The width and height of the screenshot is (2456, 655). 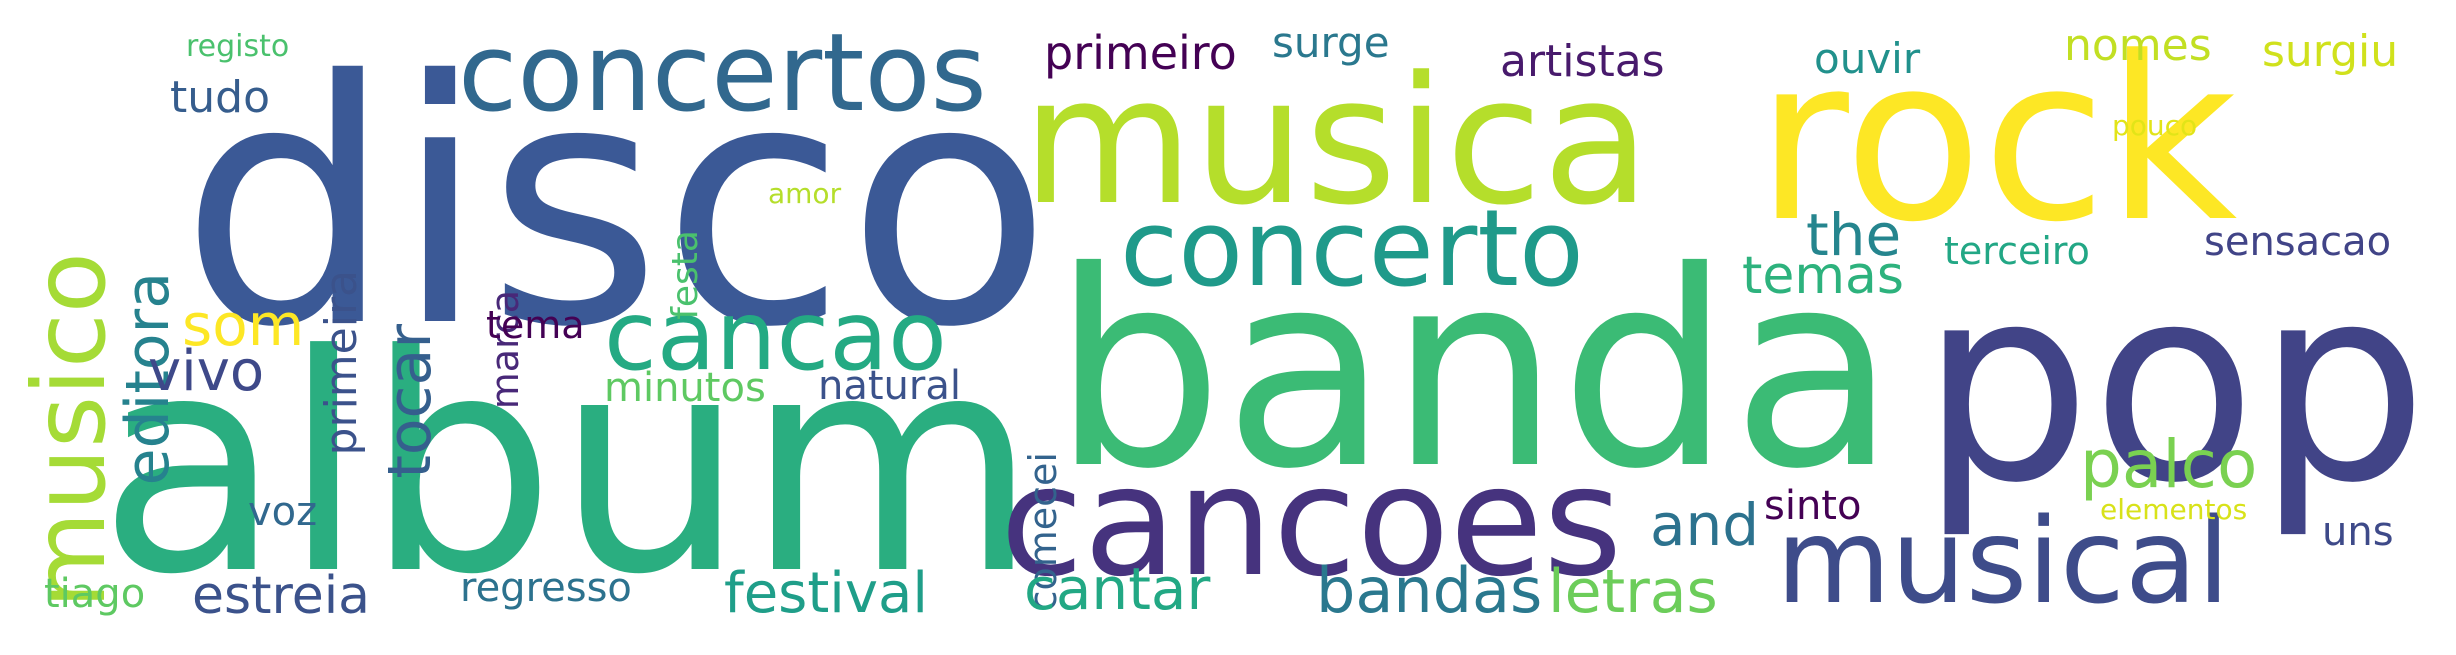 What do you see at coordinates (1854, 235) in the screenshot?
I see `word-the: the` at bounding box center [1854, 235].